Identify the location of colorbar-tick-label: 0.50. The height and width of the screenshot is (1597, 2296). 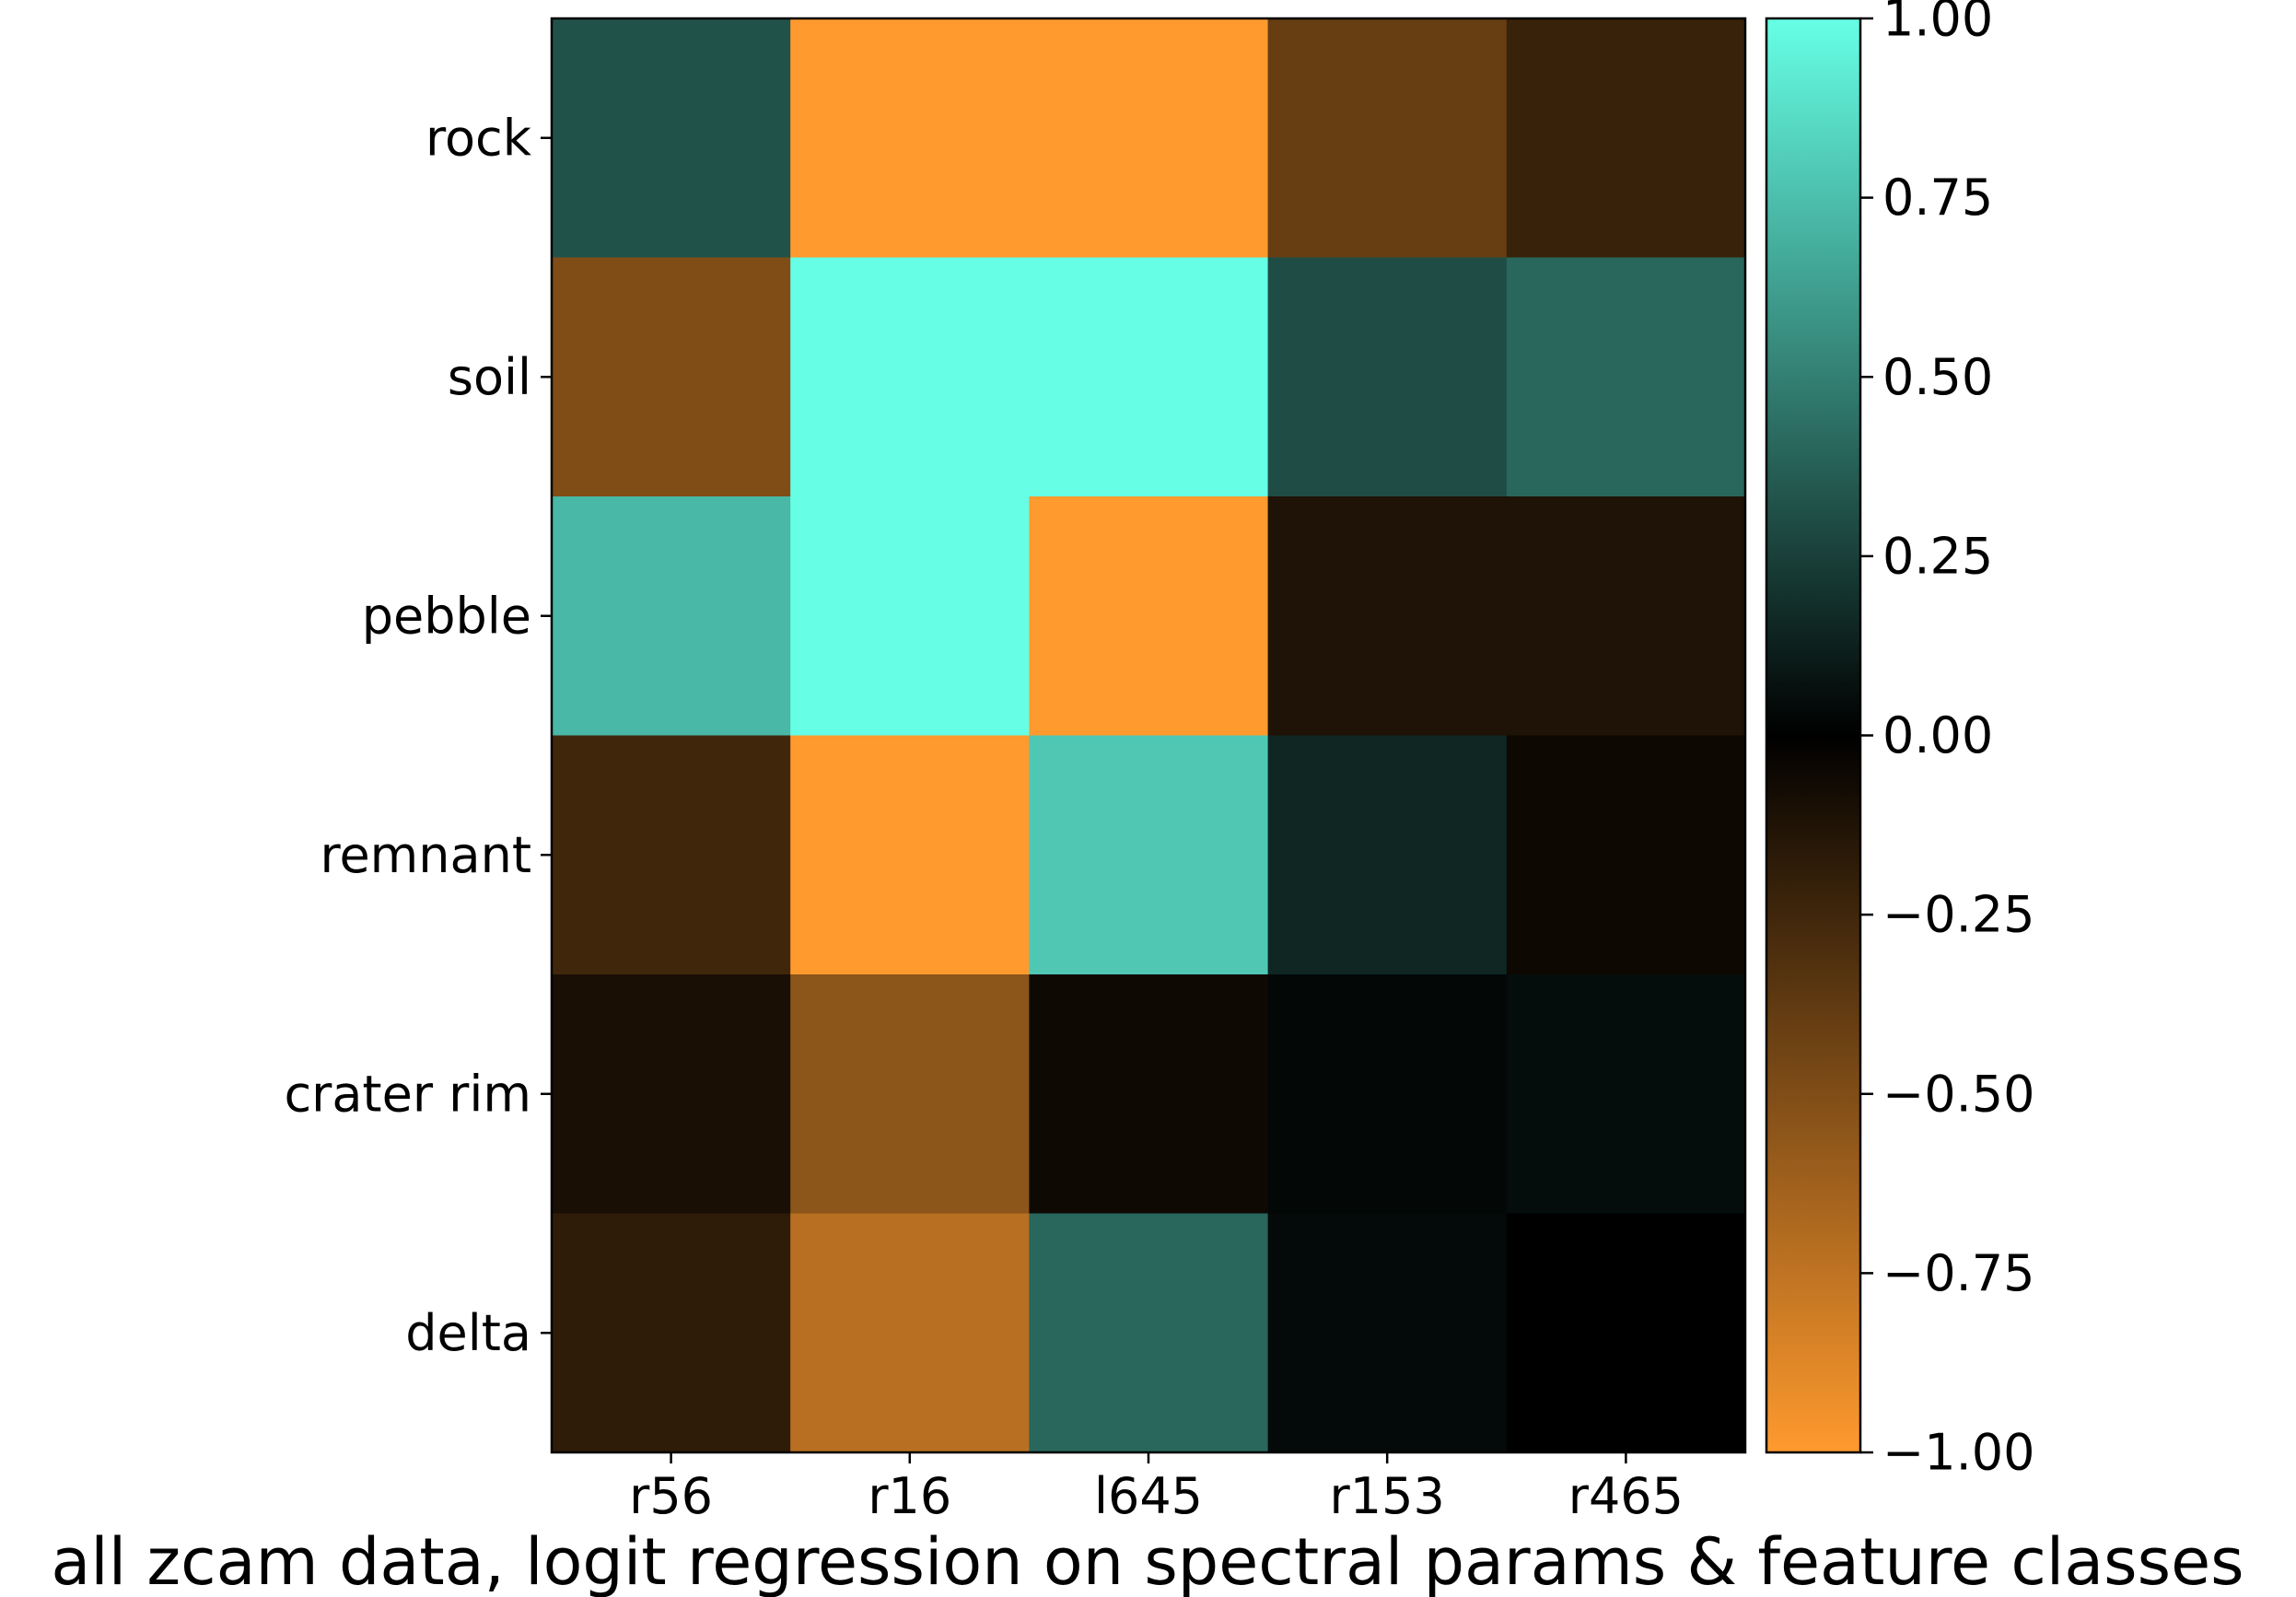
(1937, 377).